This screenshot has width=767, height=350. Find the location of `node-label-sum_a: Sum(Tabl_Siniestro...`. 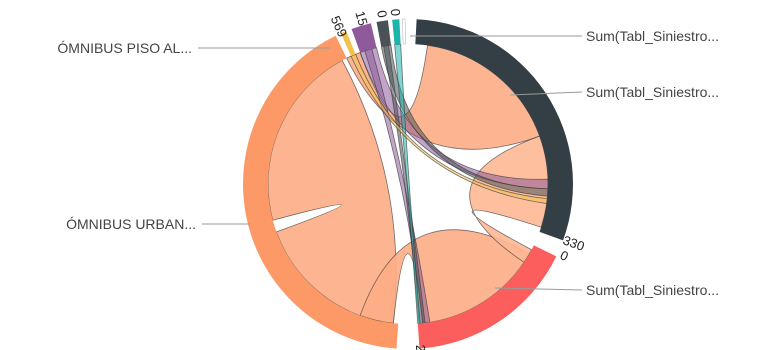

node-label-sum_a: Sum(Tabl_Siniestro... is located at coordinates (652, 36).